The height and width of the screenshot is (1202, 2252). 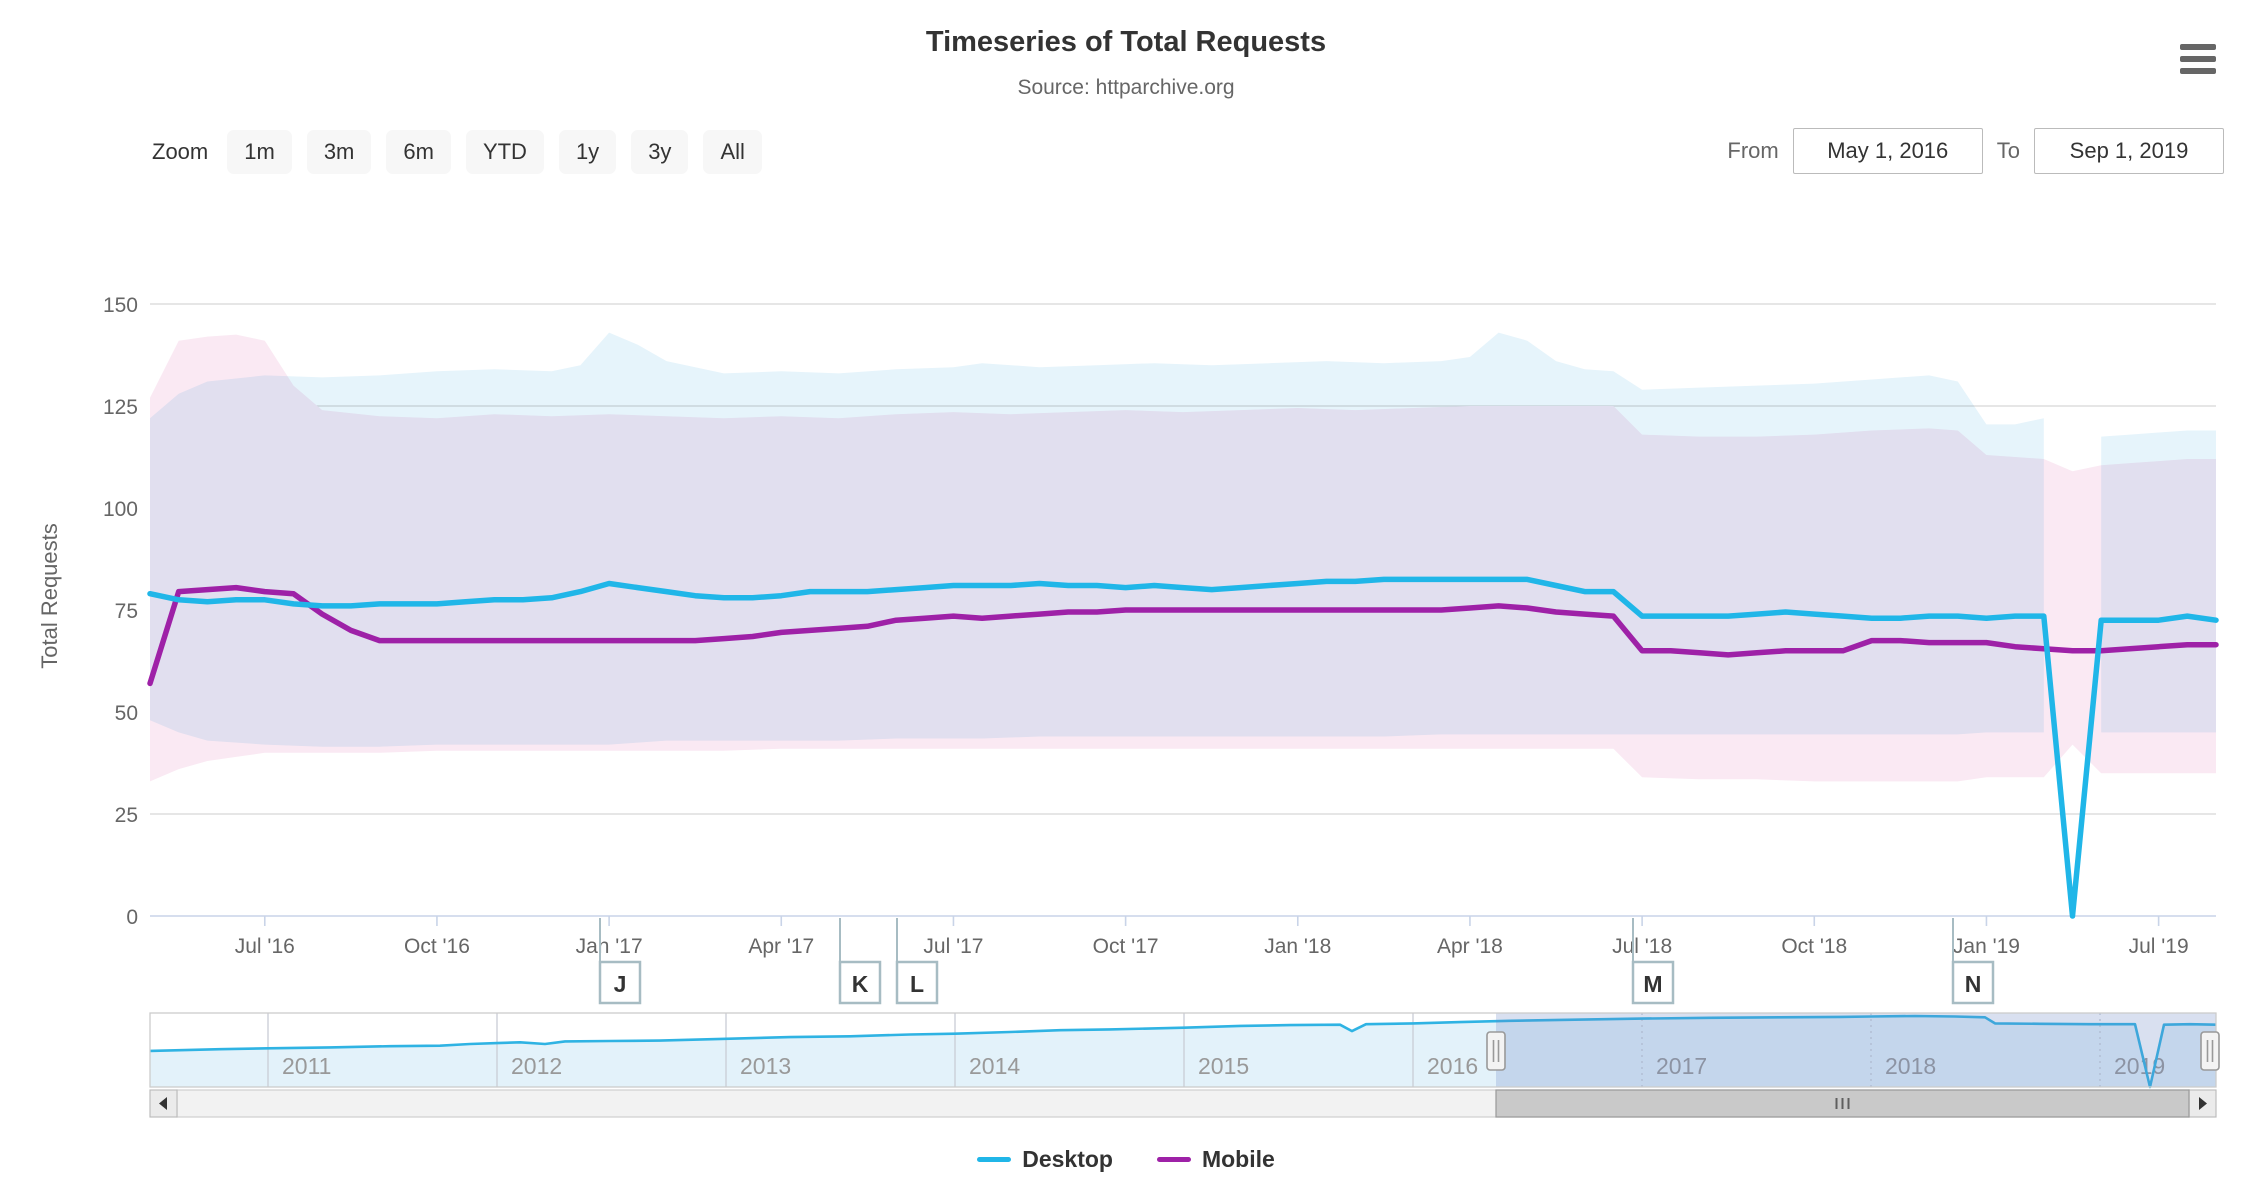 I want to click on flag-marker-M: M, so click(x=1653, y=961).